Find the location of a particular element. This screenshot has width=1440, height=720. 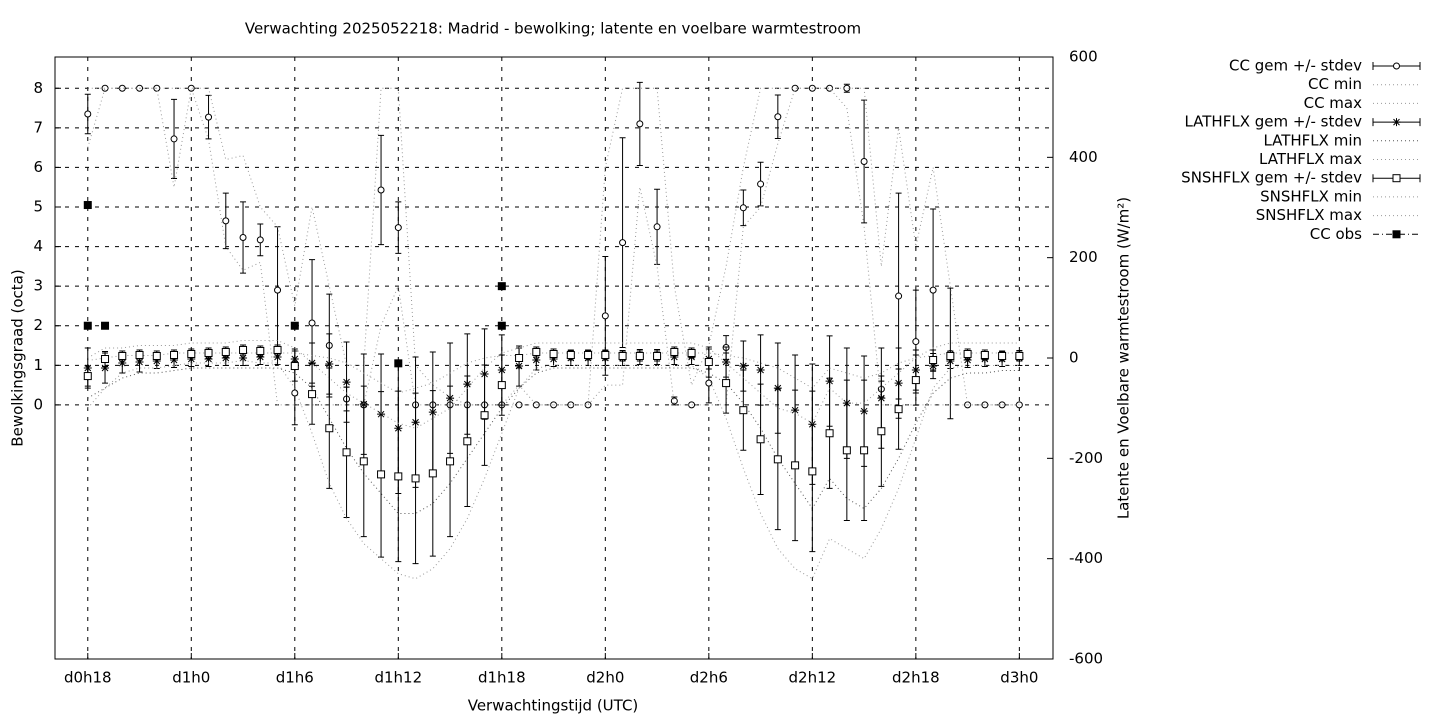

x-tick-label: d1h12 is located at coordinates (398, 678).